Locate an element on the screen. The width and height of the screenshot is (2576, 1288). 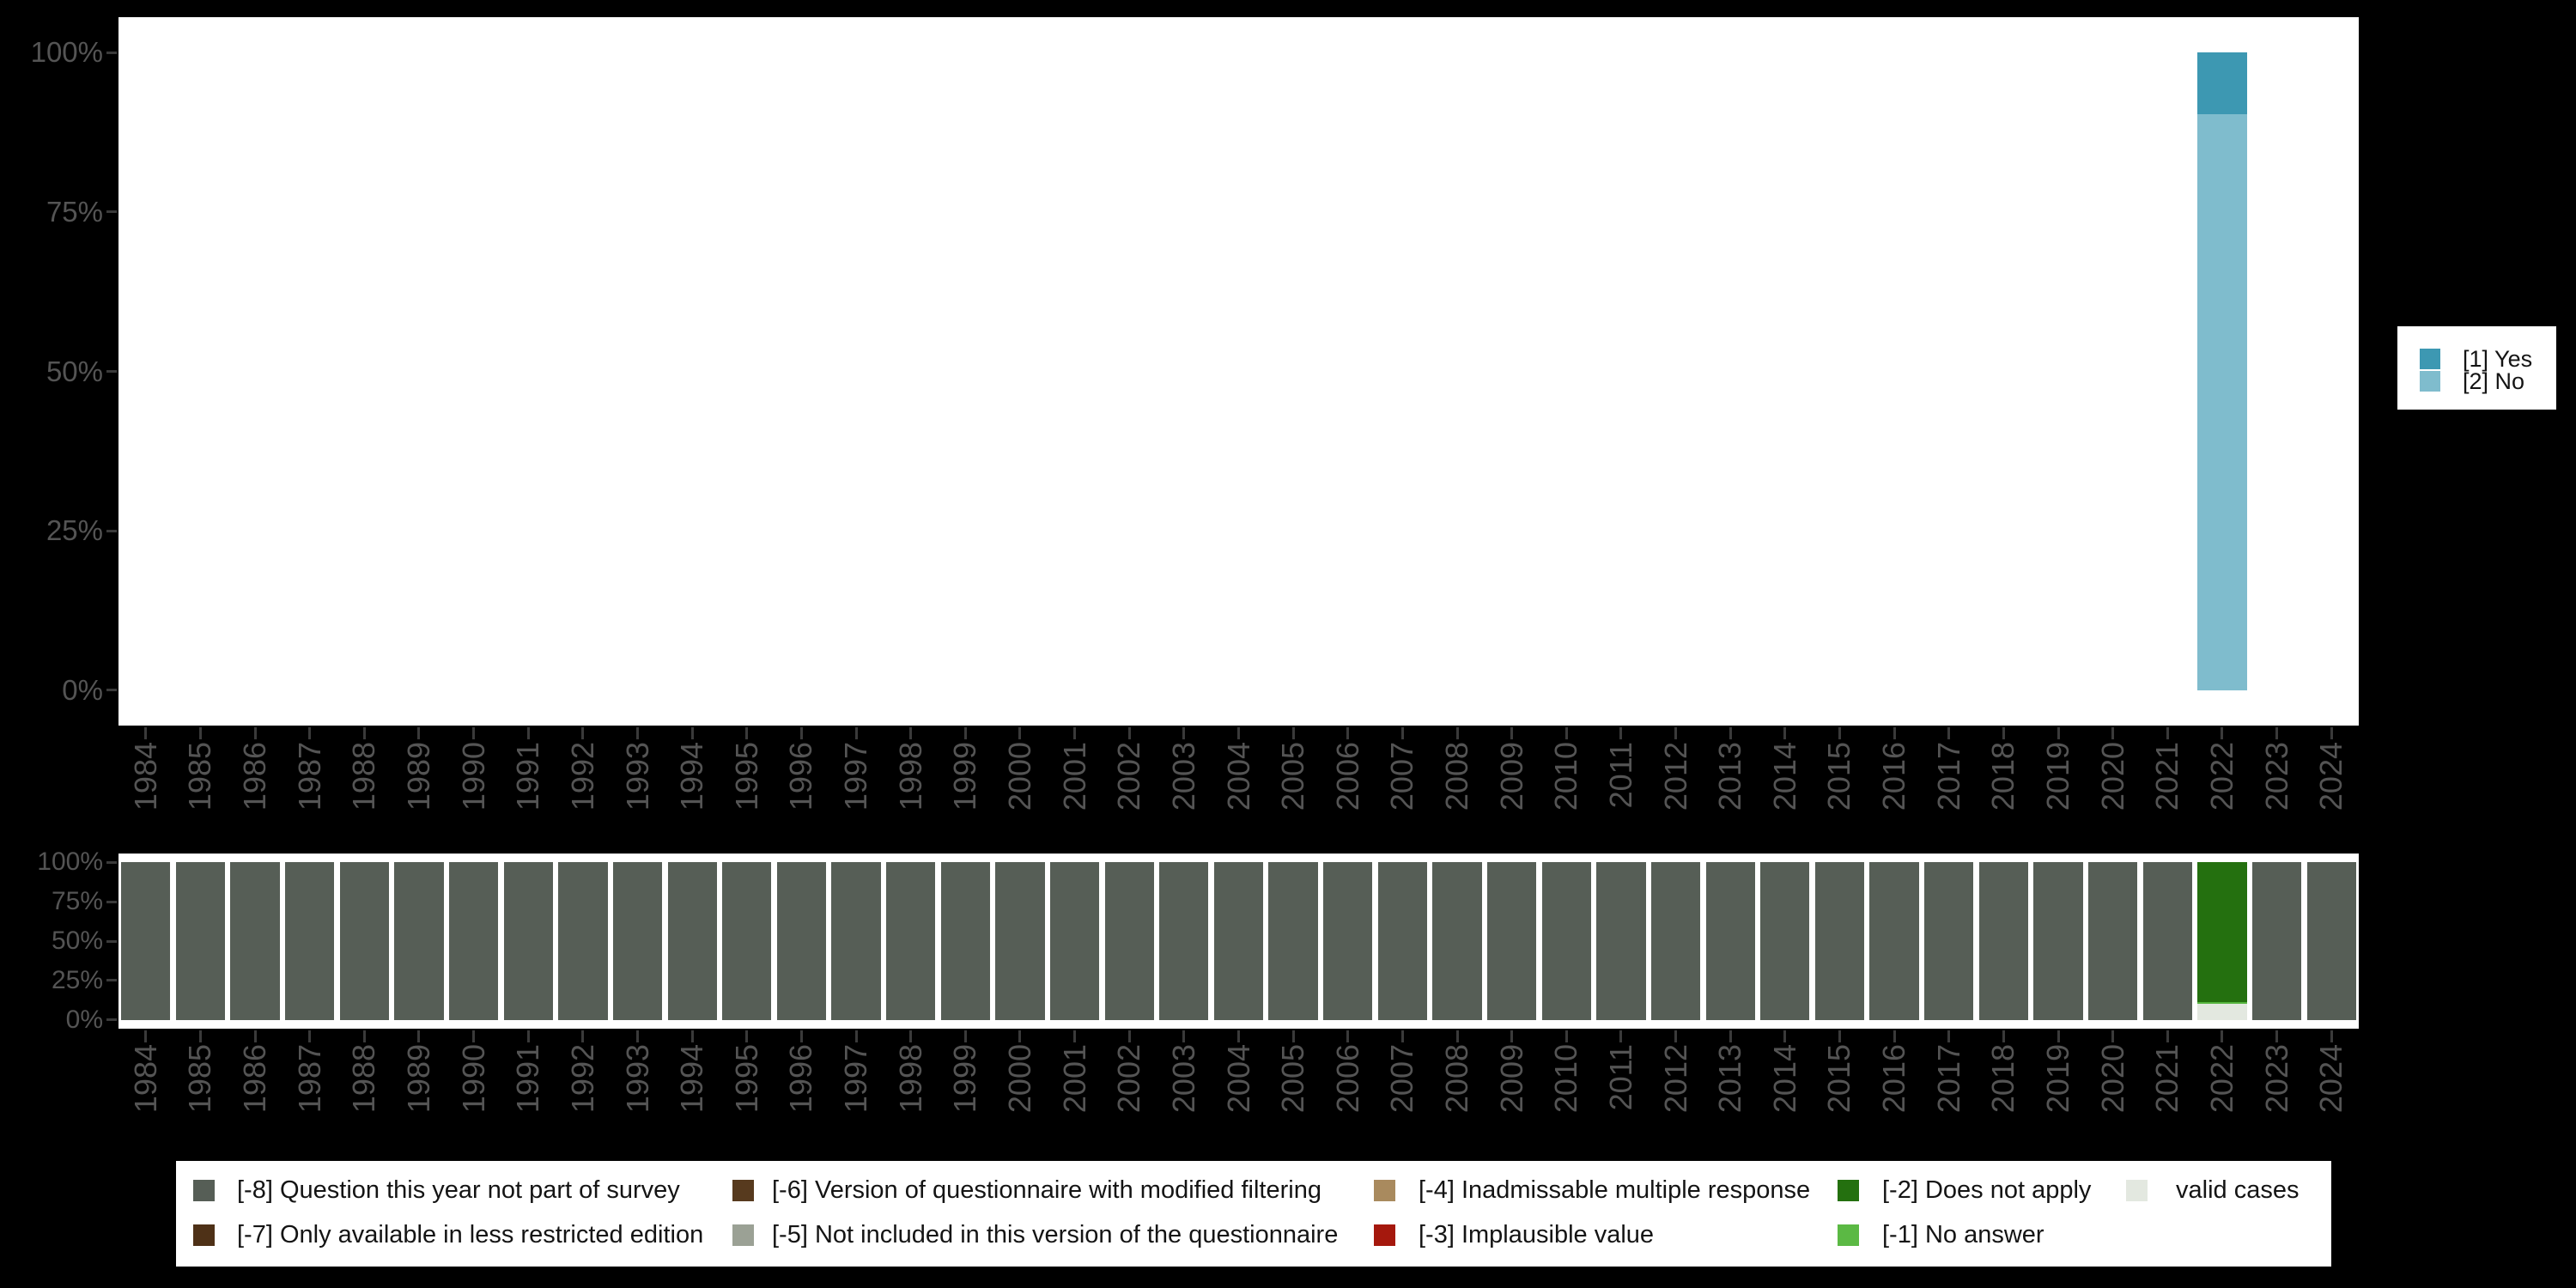
x-axis-label: 2009 is located at coordinates (1511, 1079).